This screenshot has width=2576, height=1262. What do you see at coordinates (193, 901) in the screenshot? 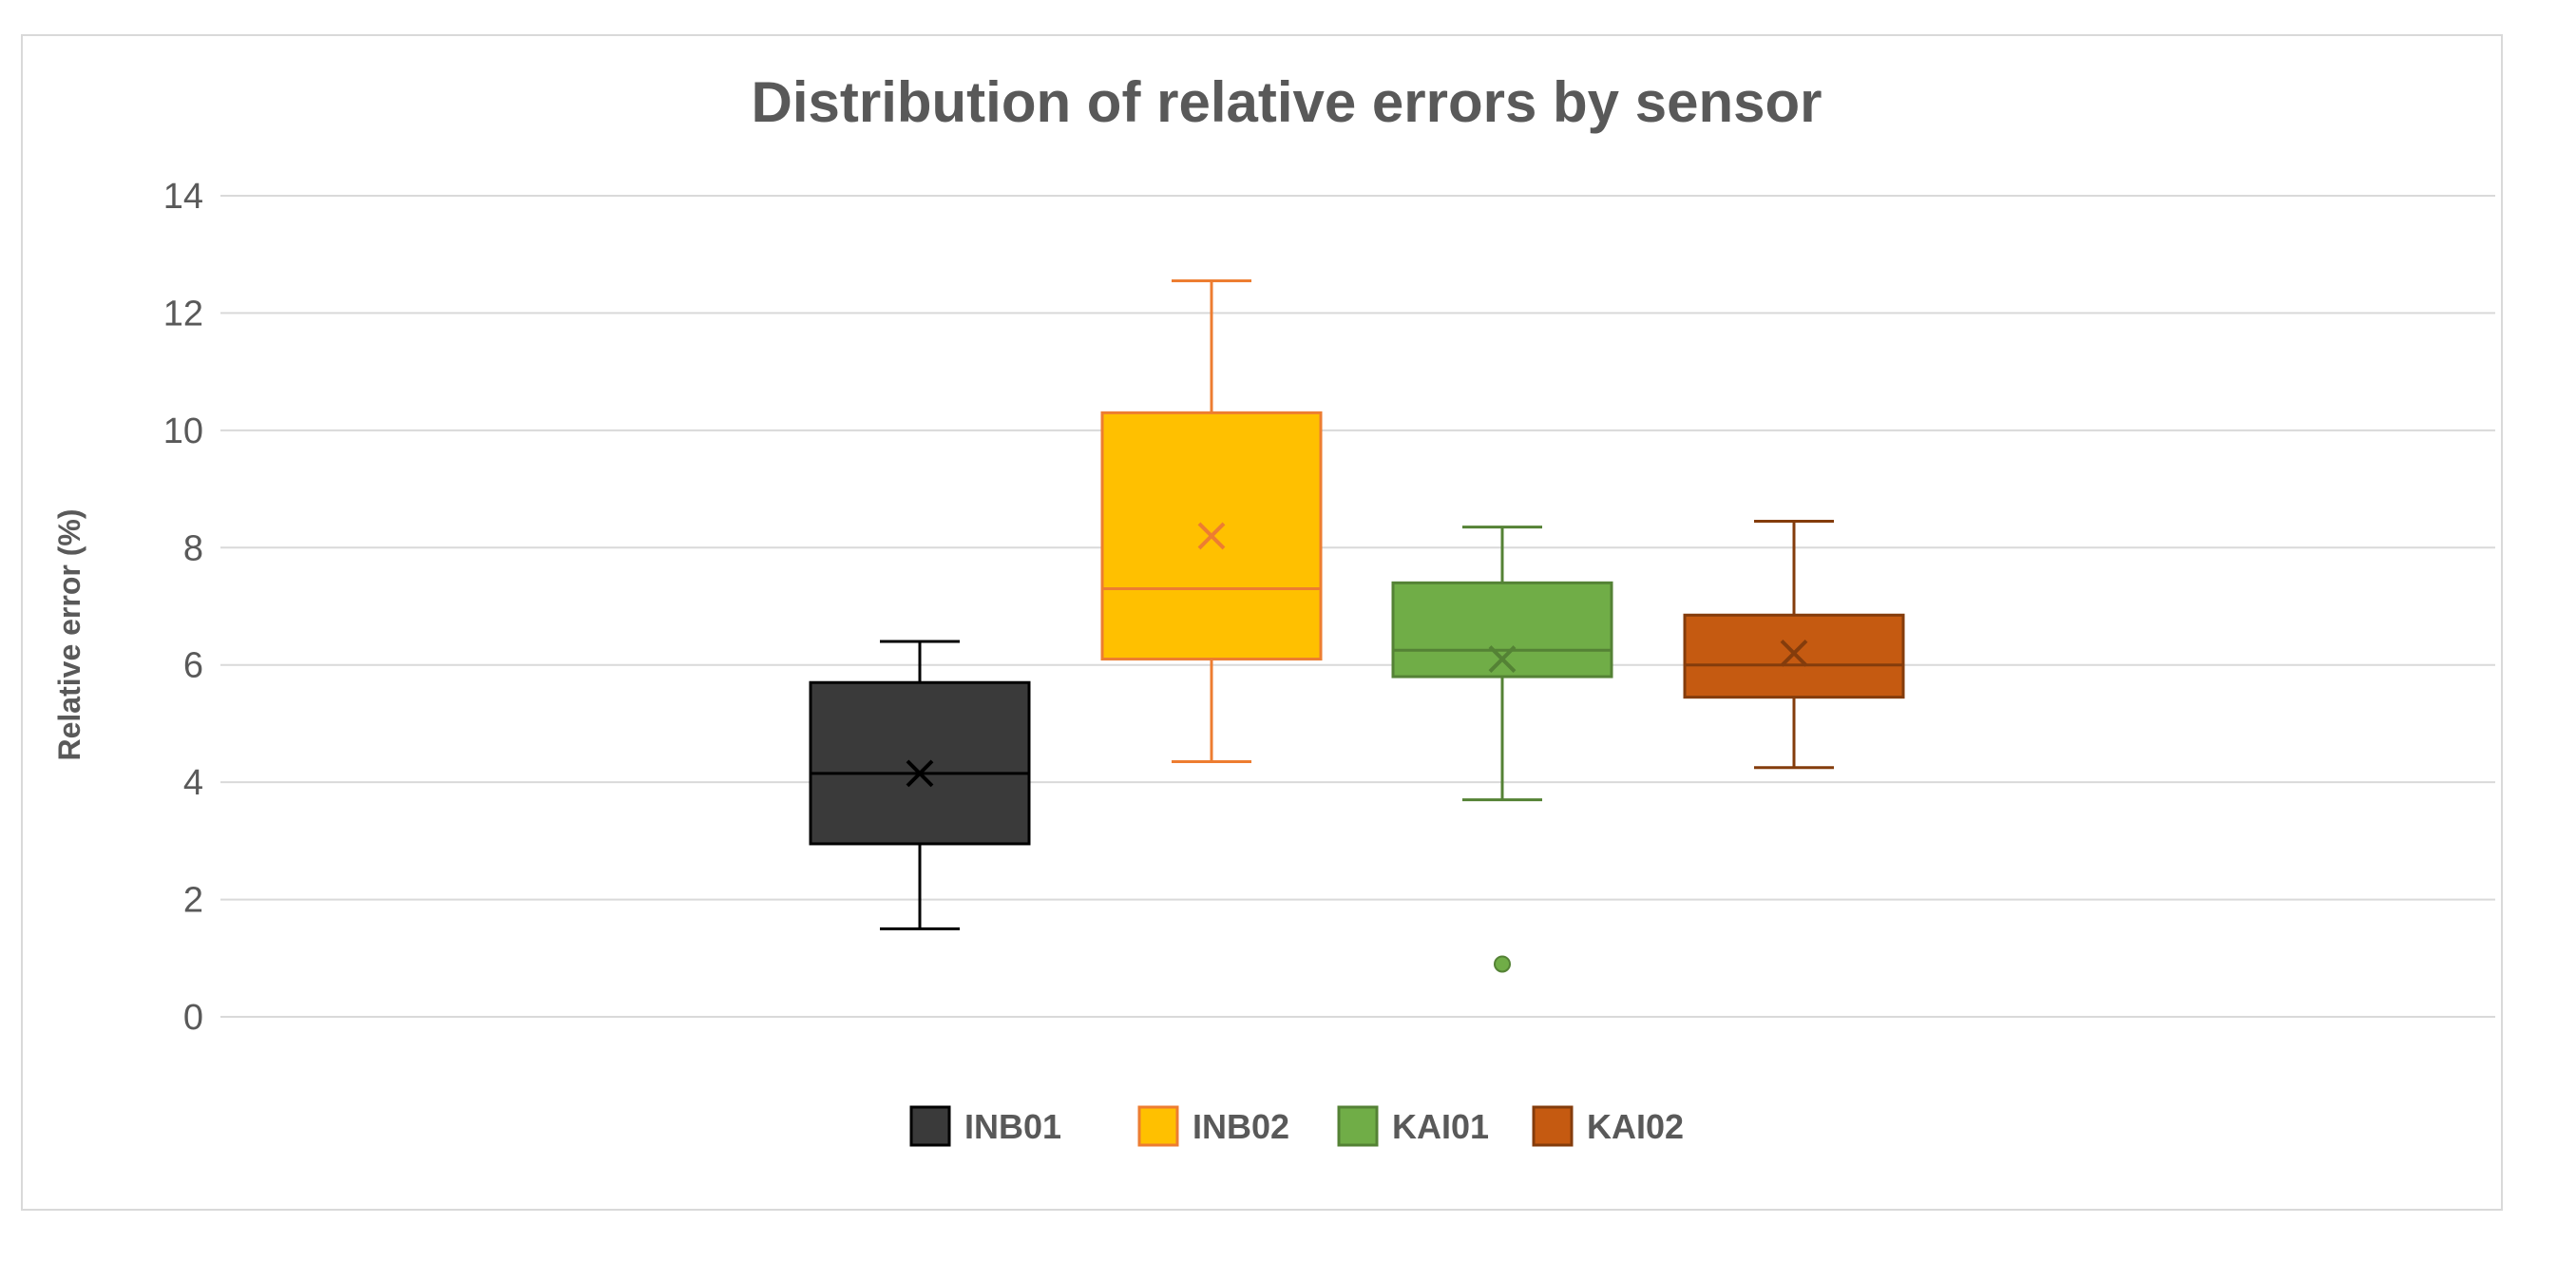
I see `y-tick-label-2: 2` at bounding box center [193, 901].